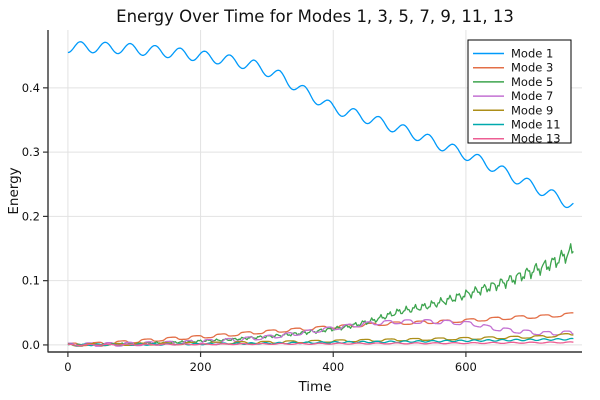 The height and width of the screenshot is (400, 600). I want to click on legend-entry: Mode 11, so click(517, 125).